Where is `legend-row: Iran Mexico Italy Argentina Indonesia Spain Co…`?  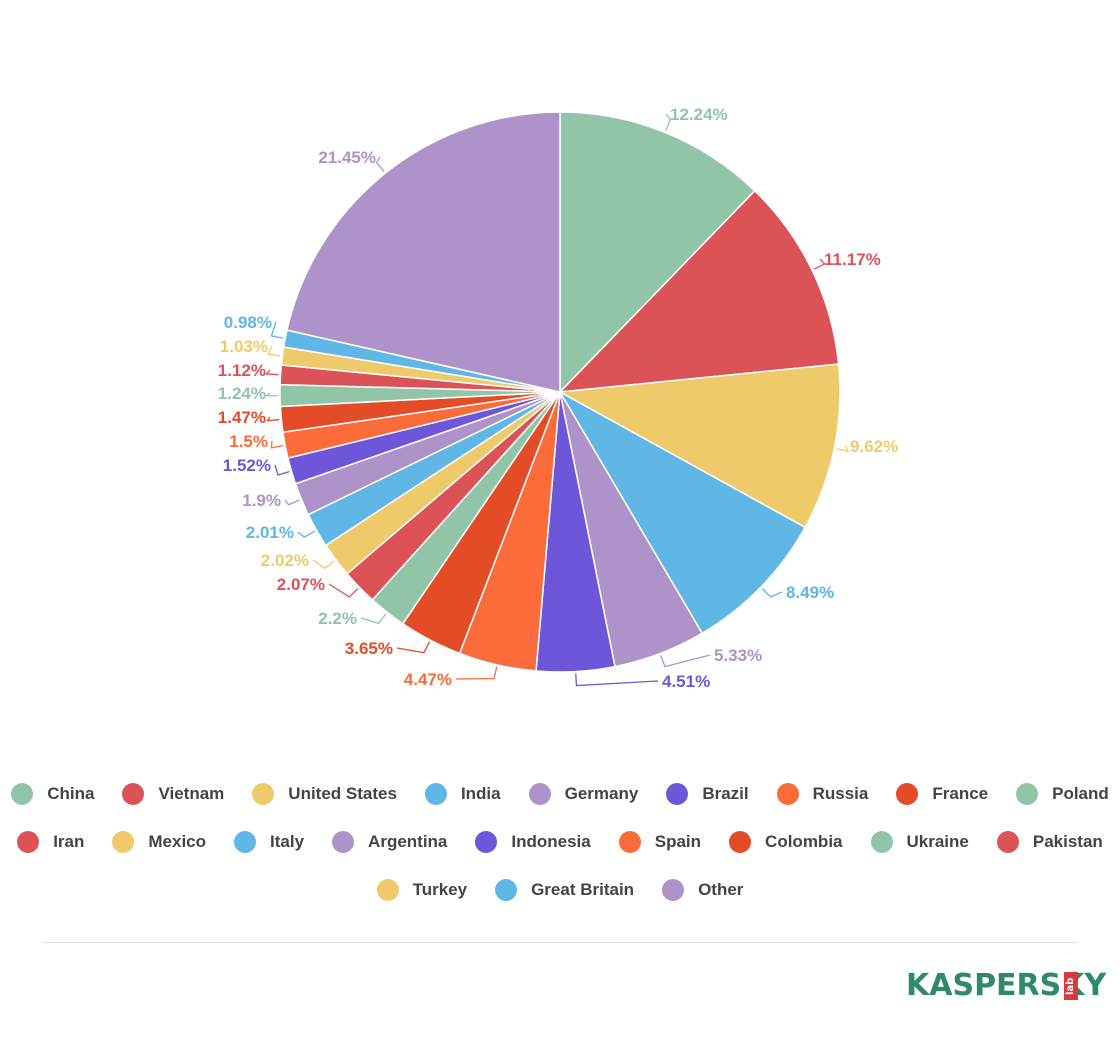 legend-row: Iran Mexico Italy Argentina Indonesia Spain Co… is located at coordinates (560, 842).